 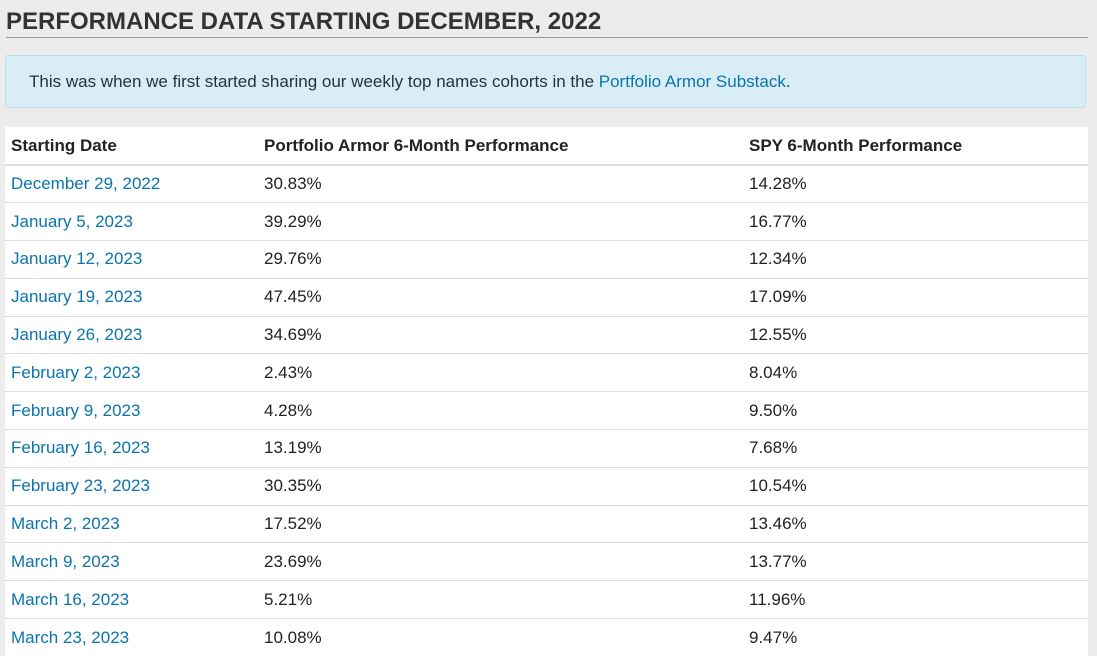 I want to click on starting-date-column-header: Starting Date, so click(x=131, y=146).